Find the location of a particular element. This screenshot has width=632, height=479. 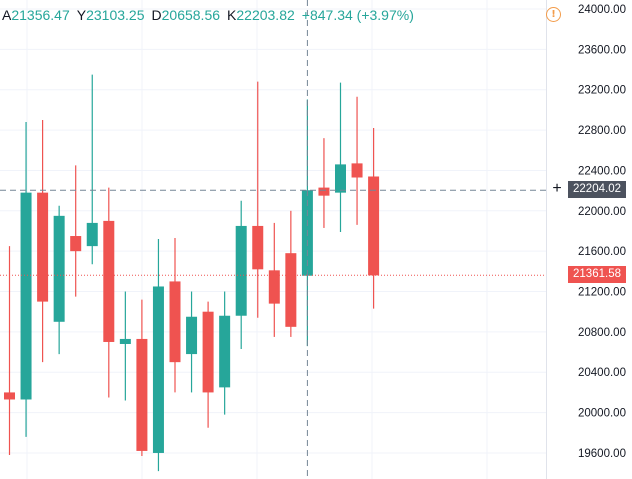

y-axis-tick-label: 23600.00 is located at coordinates (602, 50).